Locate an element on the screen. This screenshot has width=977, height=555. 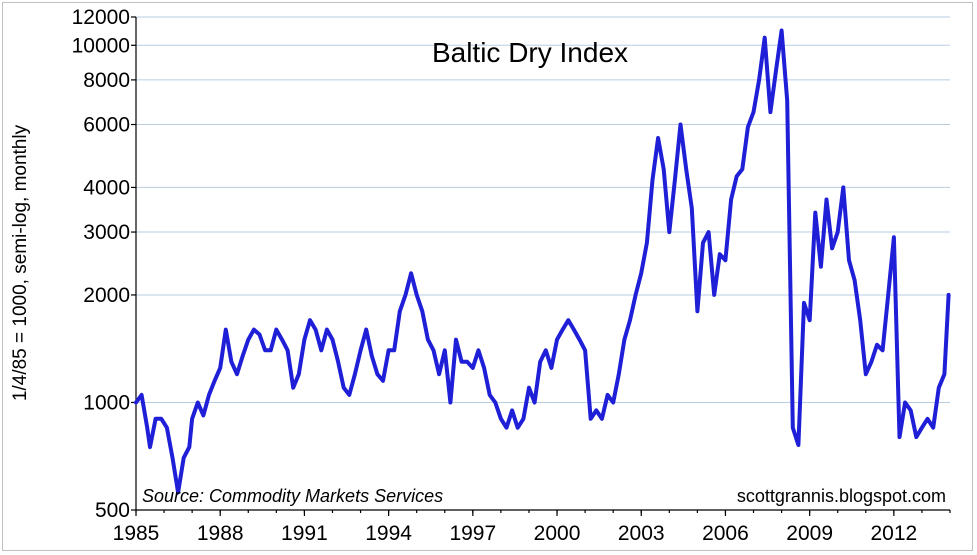
x-tick-label-1994: 1994 is located at coordinates (388, 533).